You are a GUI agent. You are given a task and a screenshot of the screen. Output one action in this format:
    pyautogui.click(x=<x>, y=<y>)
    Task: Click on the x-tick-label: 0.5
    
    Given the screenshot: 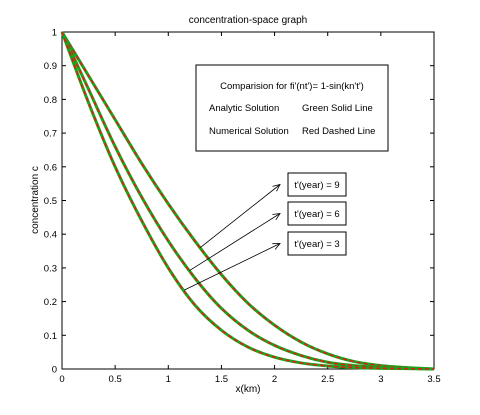 What is the action you would take?
    pyautogui.click(x=115, y=379)
    